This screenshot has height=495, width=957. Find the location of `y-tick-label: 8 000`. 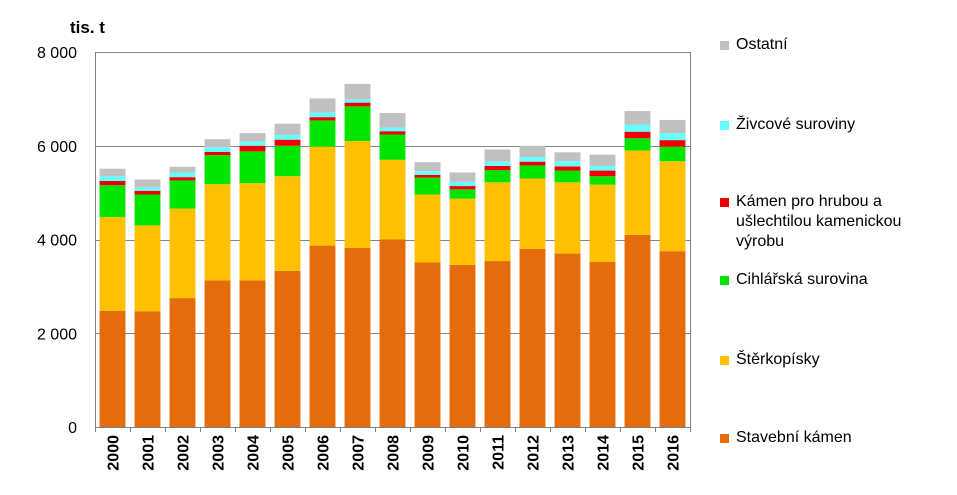

y-tick-label: 8 000 is located at coordinates (57, 53).